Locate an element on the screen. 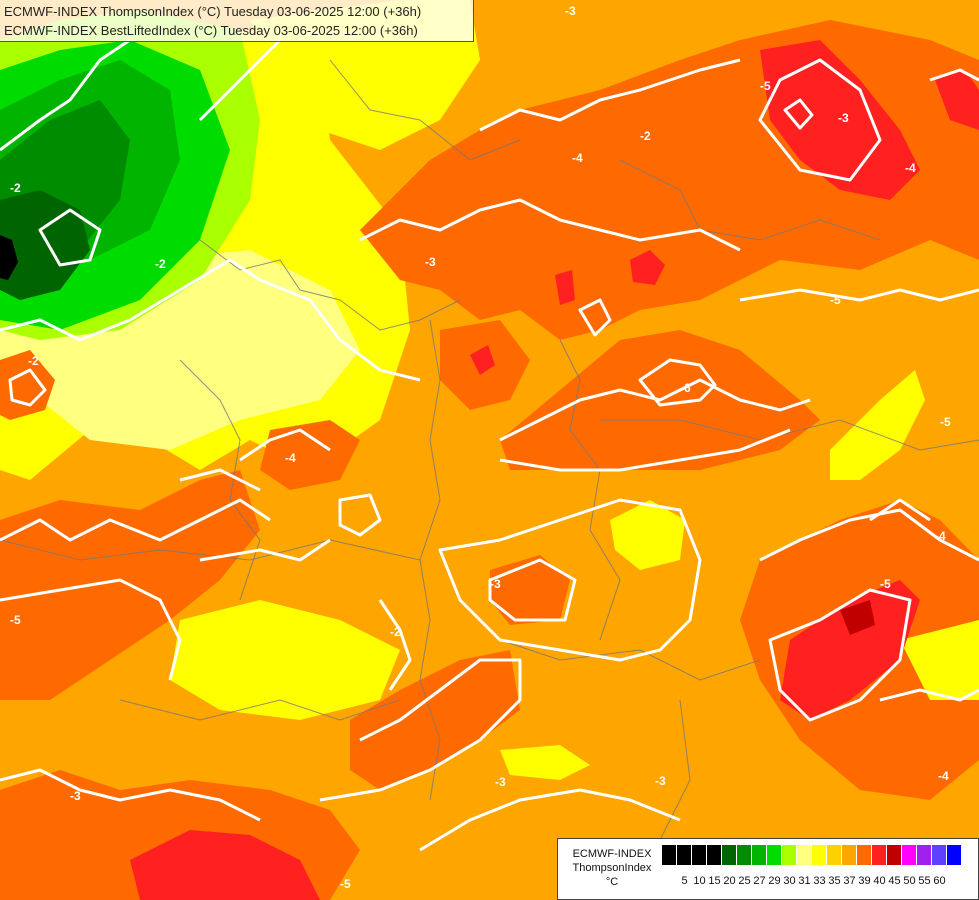 Image resolution: width=979 pixels, height=900 pixels. field-zone-red-ne is located at coordinates (840, 120).